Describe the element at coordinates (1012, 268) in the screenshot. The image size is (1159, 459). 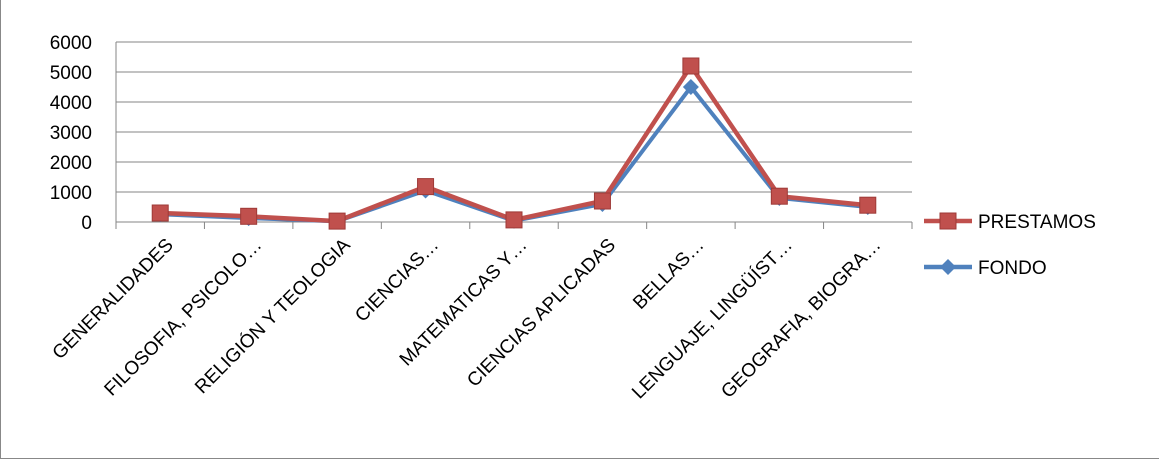
I see `legend-label: FONDO` at that location.